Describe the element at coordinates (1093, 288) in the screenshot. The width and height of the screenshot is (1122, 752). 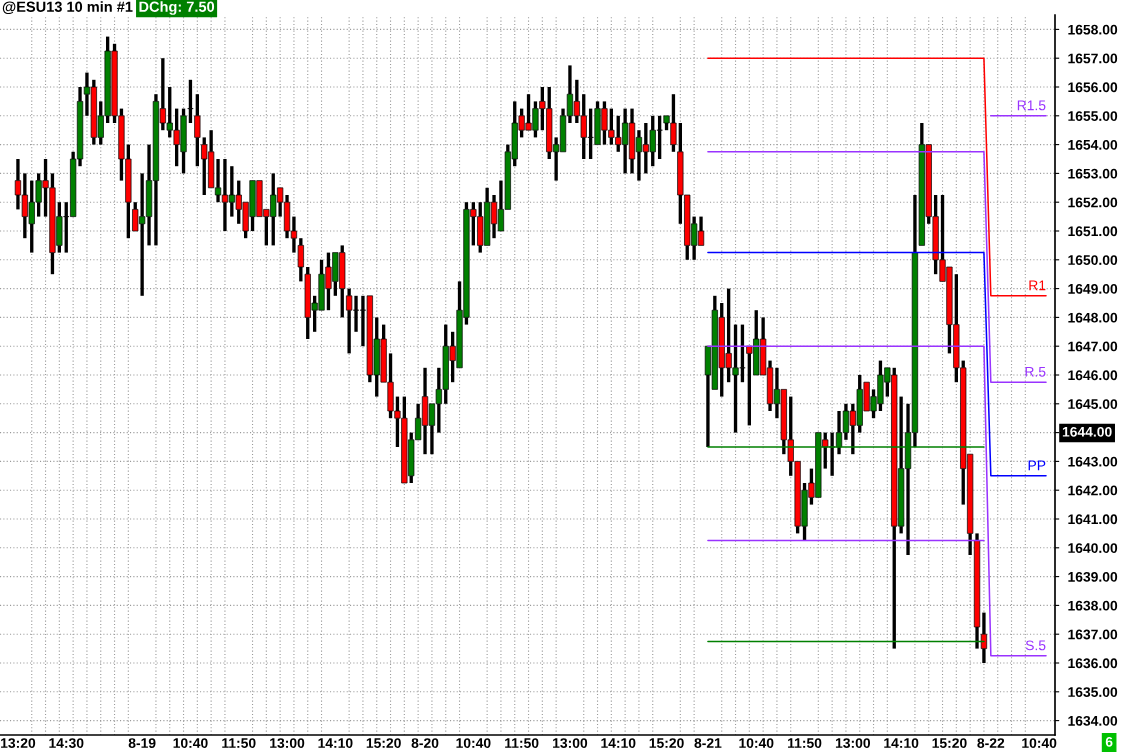
I see `y-tick-label: 1649.00` at that location.